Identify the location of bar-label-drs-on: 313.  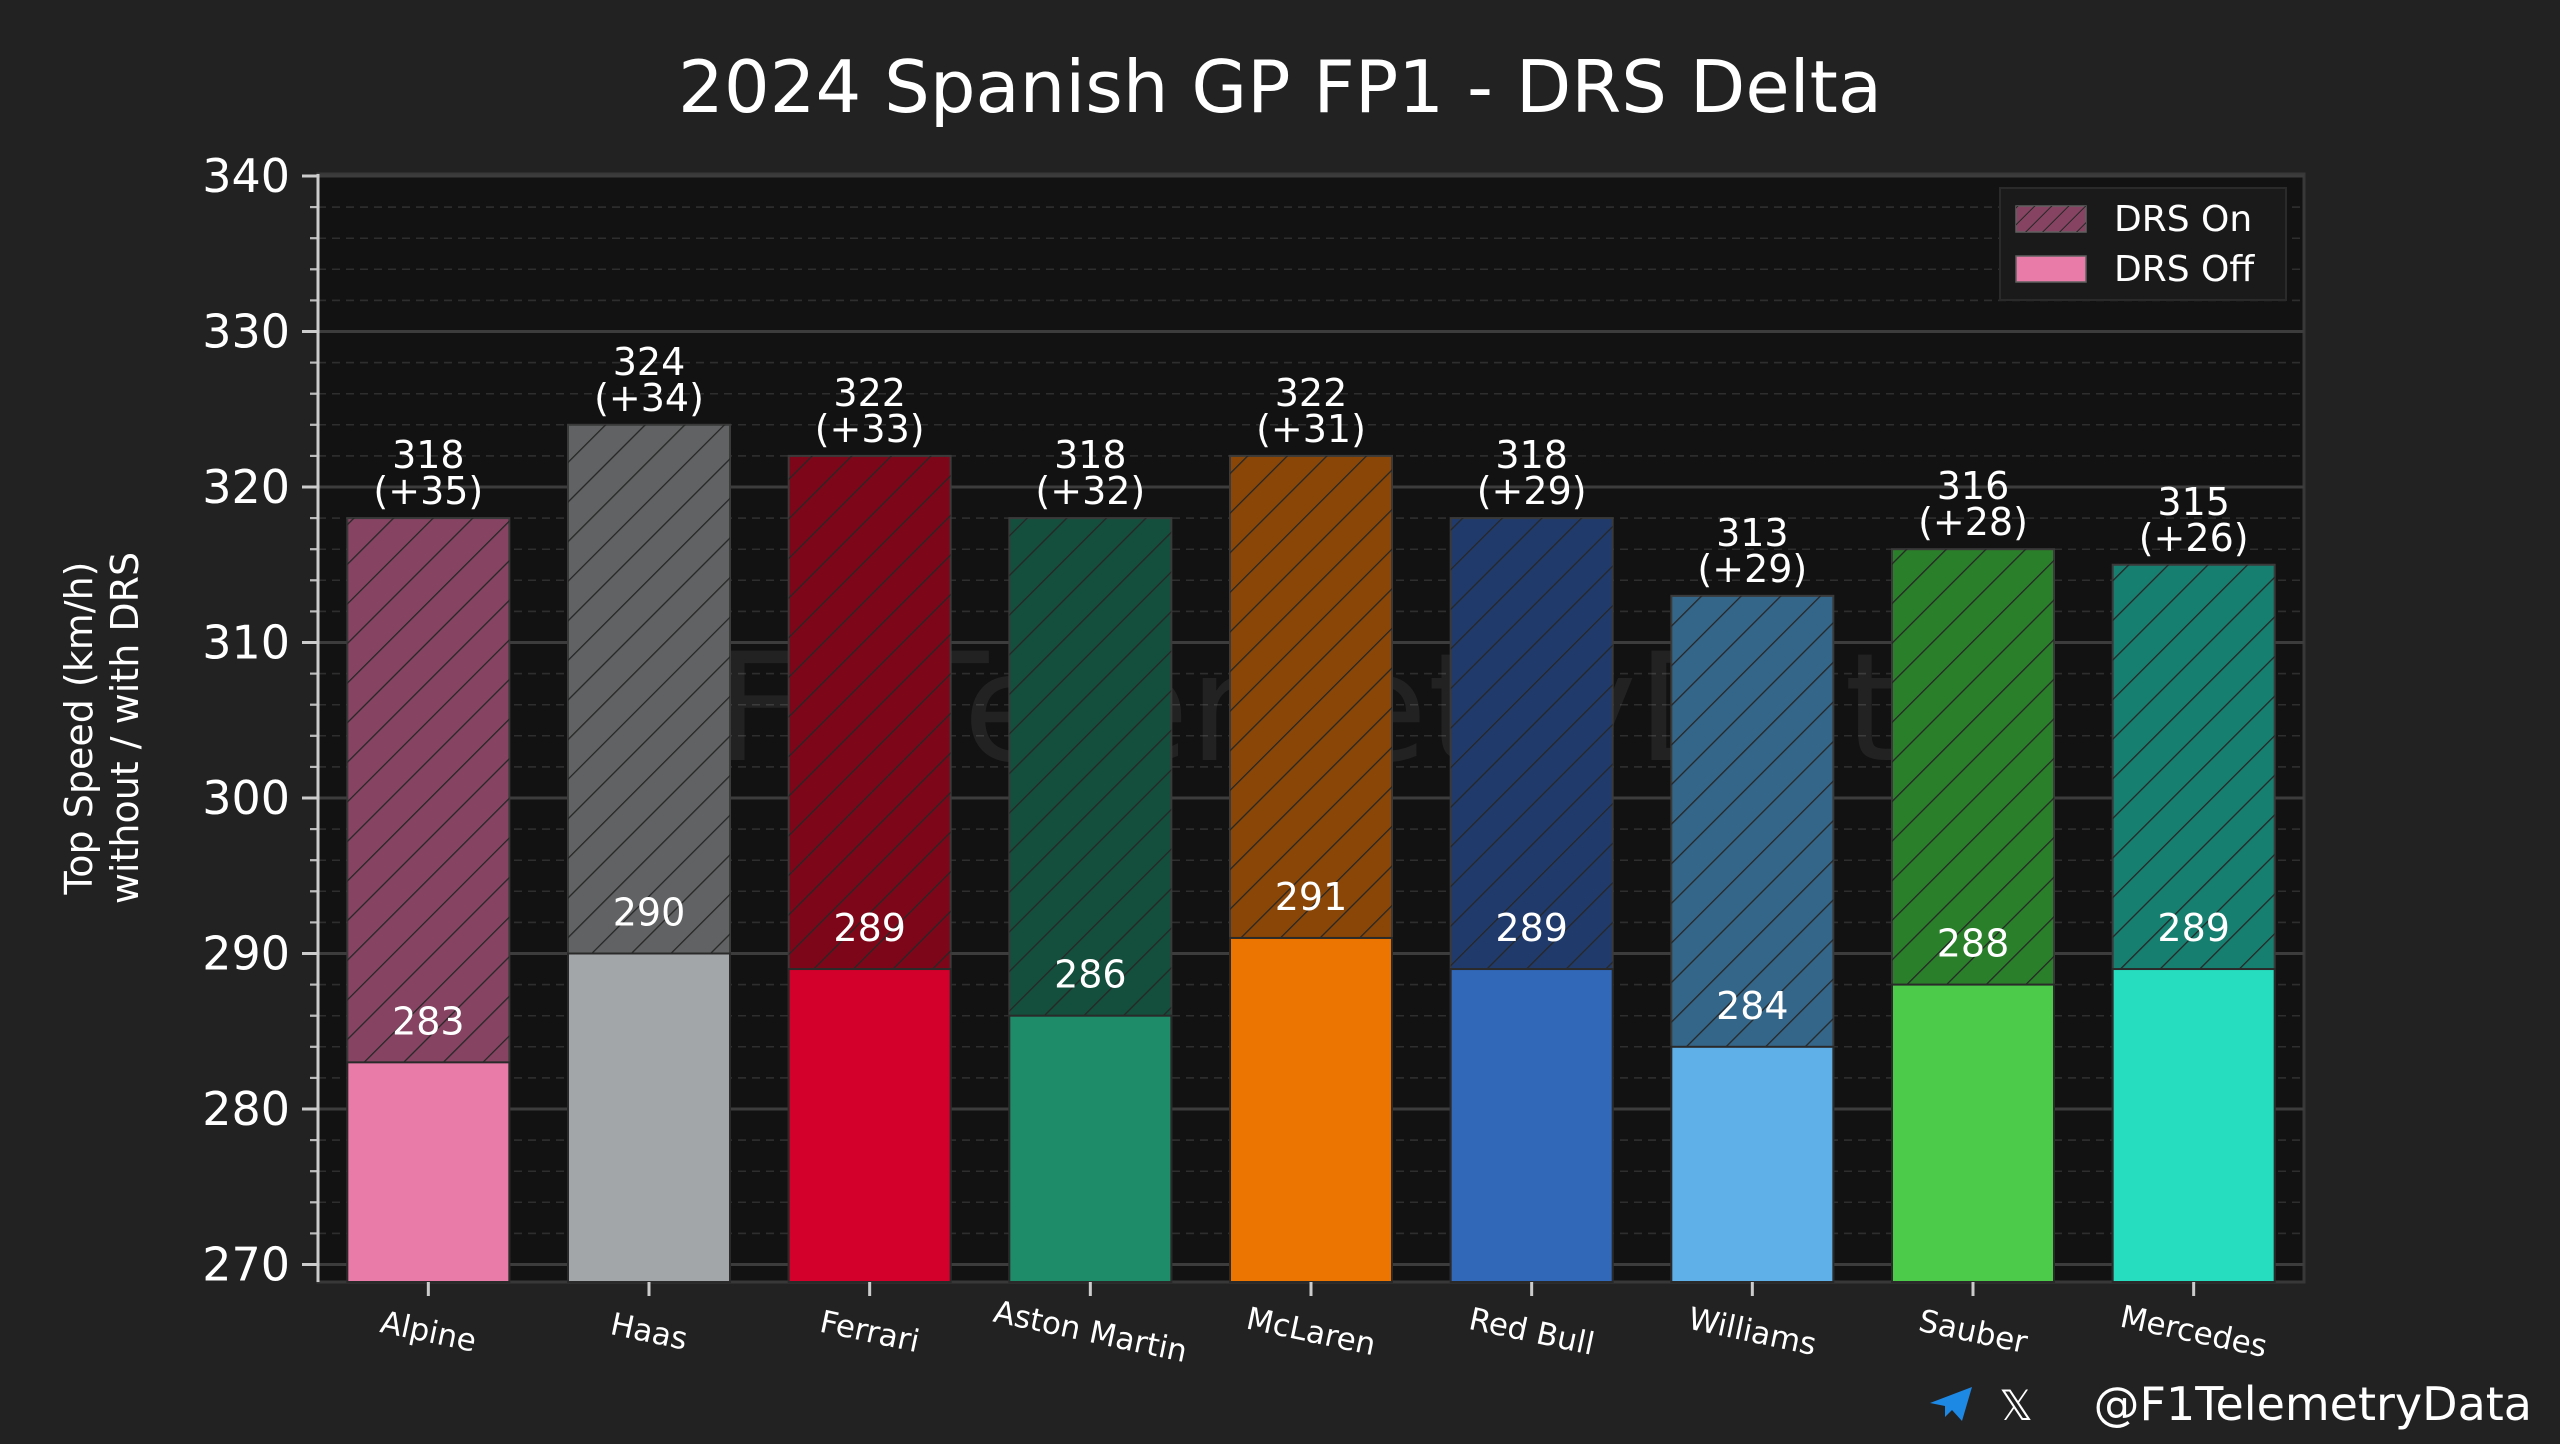
(1752, 533).